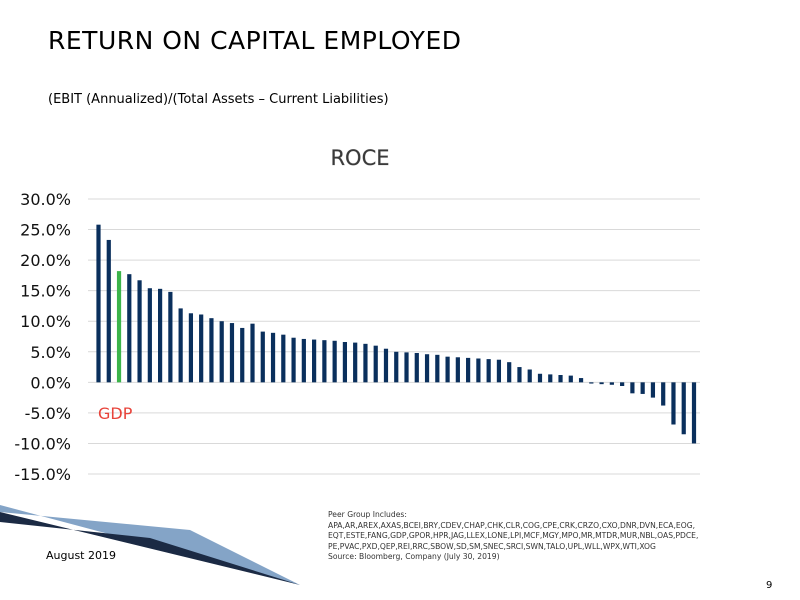 Image resolution: width=800 pixels, height=600 pixels. I want to click on y-tick-label: -15.0%, so click(42, 474).